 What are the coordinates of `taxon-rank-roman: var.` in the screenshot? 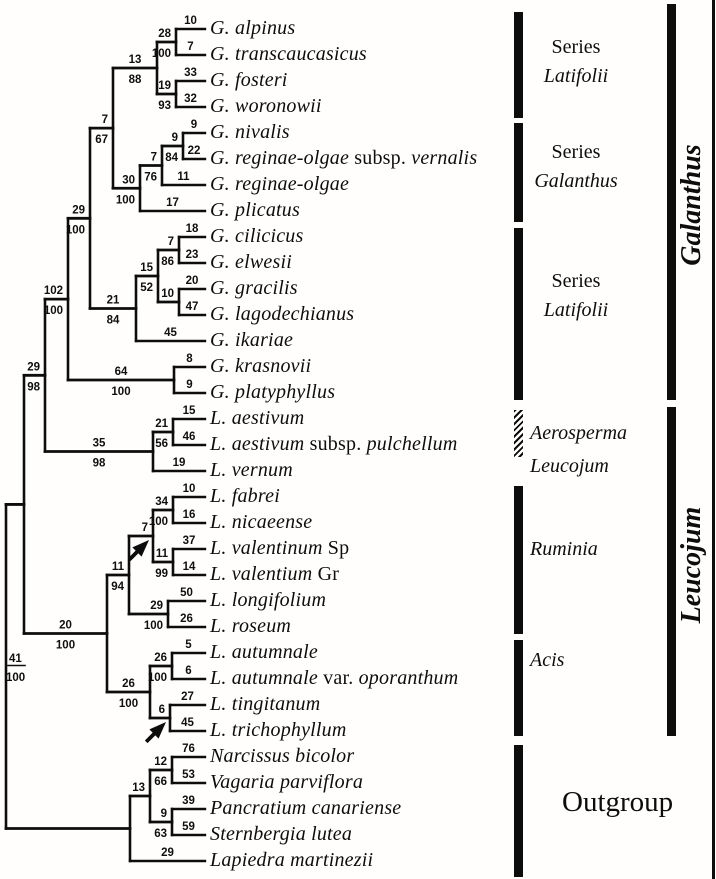 It's located at (341, 678).